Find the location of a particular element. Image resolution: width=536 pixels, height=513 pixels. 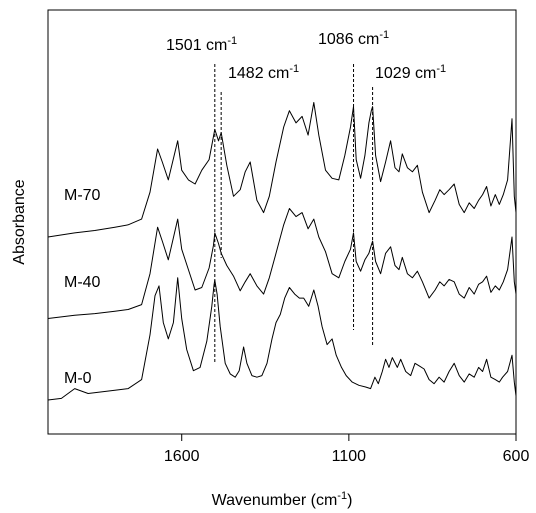

x-axis-unit-exp: -1 is located at coordinates (342, 496).